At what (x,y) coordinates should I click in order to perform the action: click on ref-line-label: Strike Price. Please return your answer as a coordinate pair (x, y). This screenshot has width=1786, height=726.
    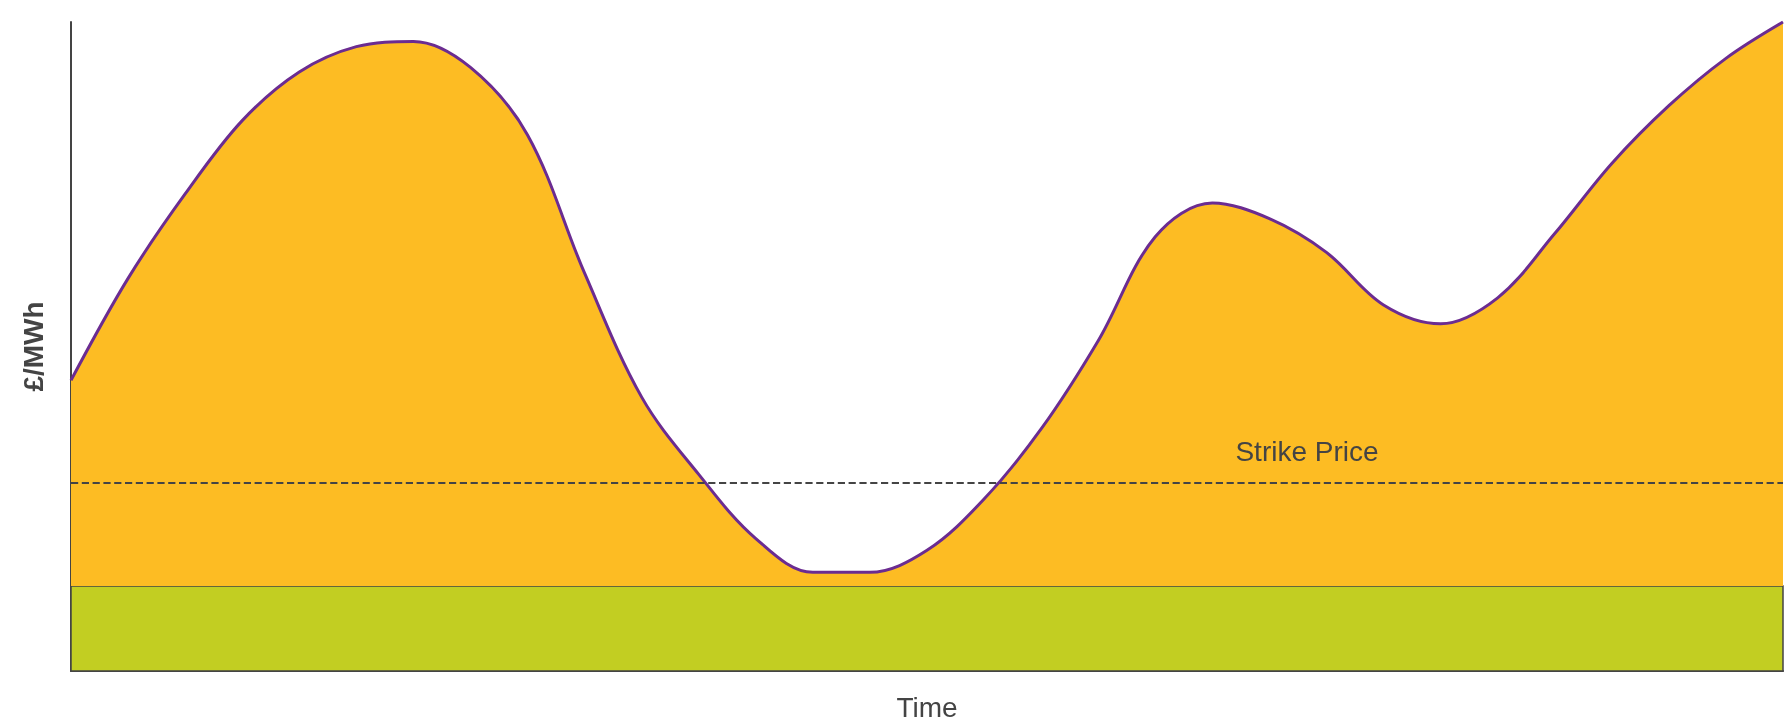
    Looking at the image, I should click on (1307, 452).